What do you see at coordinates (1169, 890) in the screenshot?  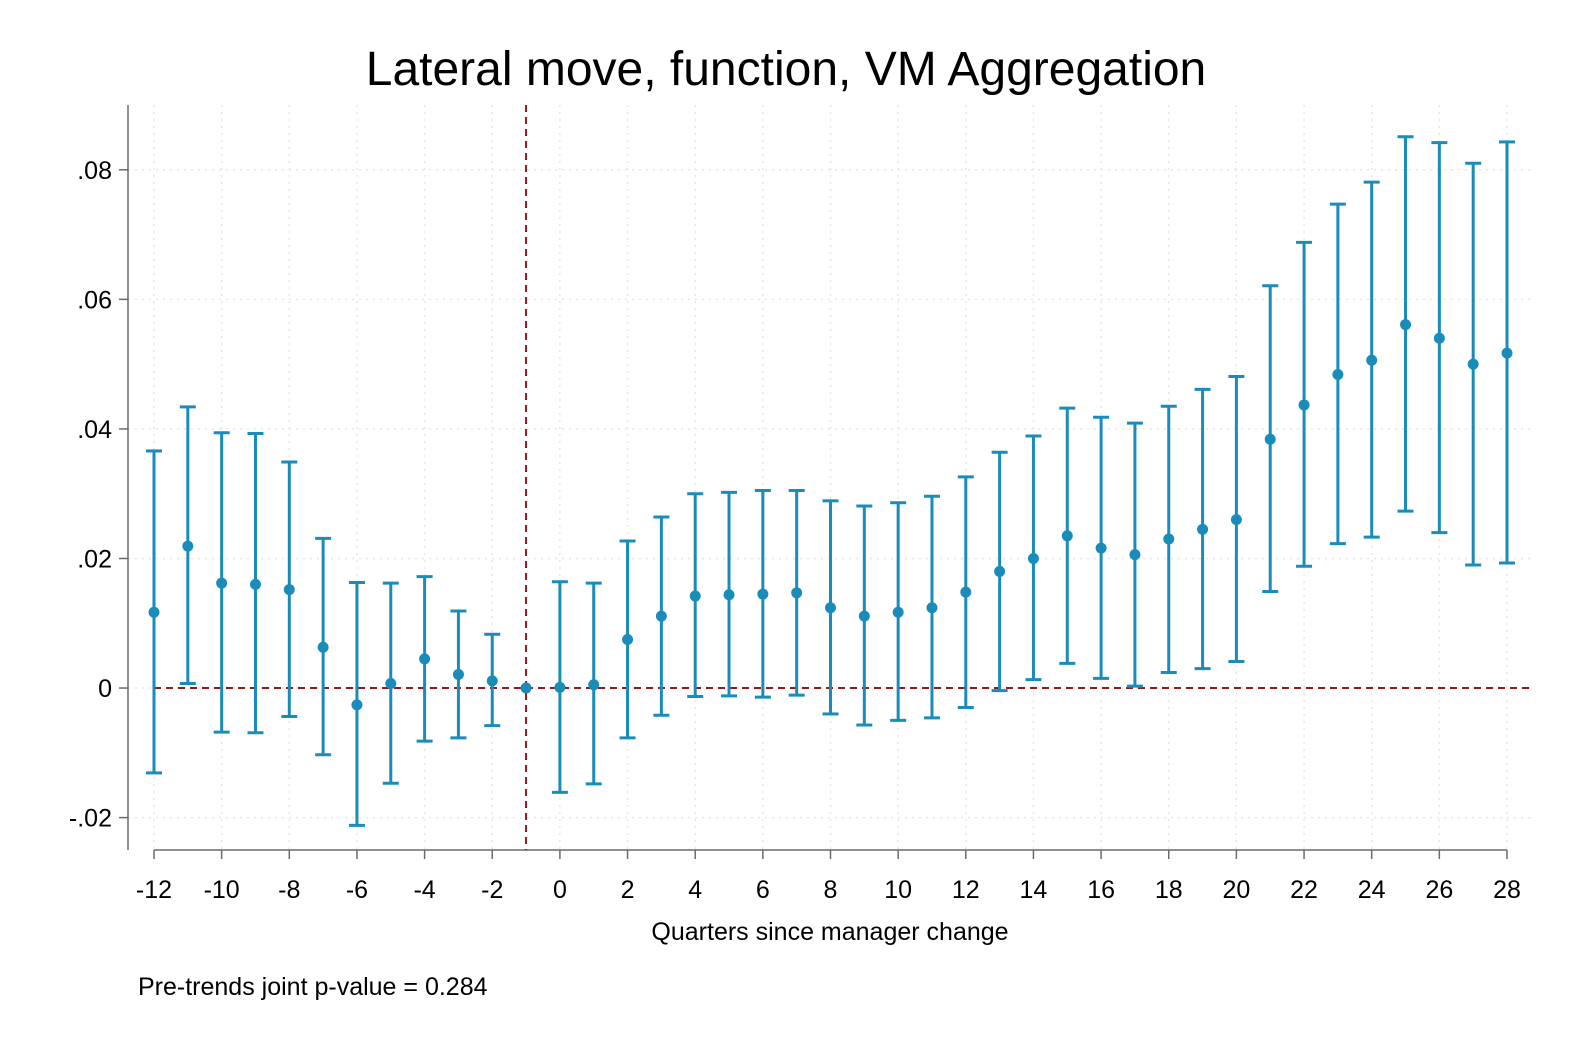 I see `x-tick-label: 18` at bounding box center [1169, 890].